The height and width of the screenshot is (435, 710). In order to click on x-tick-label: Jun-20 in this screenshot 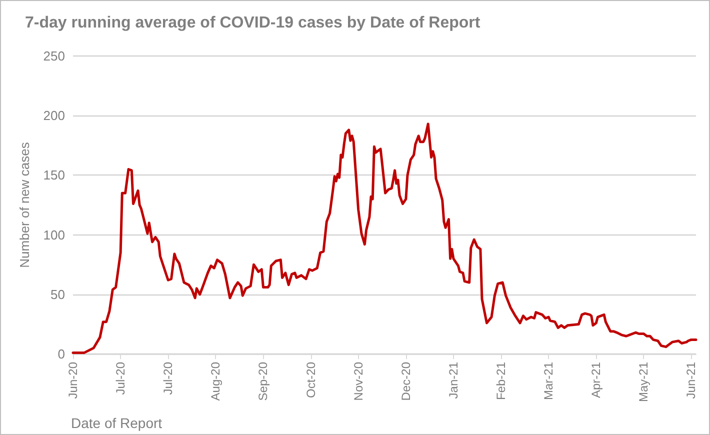, I will do `click(73, 380)`.